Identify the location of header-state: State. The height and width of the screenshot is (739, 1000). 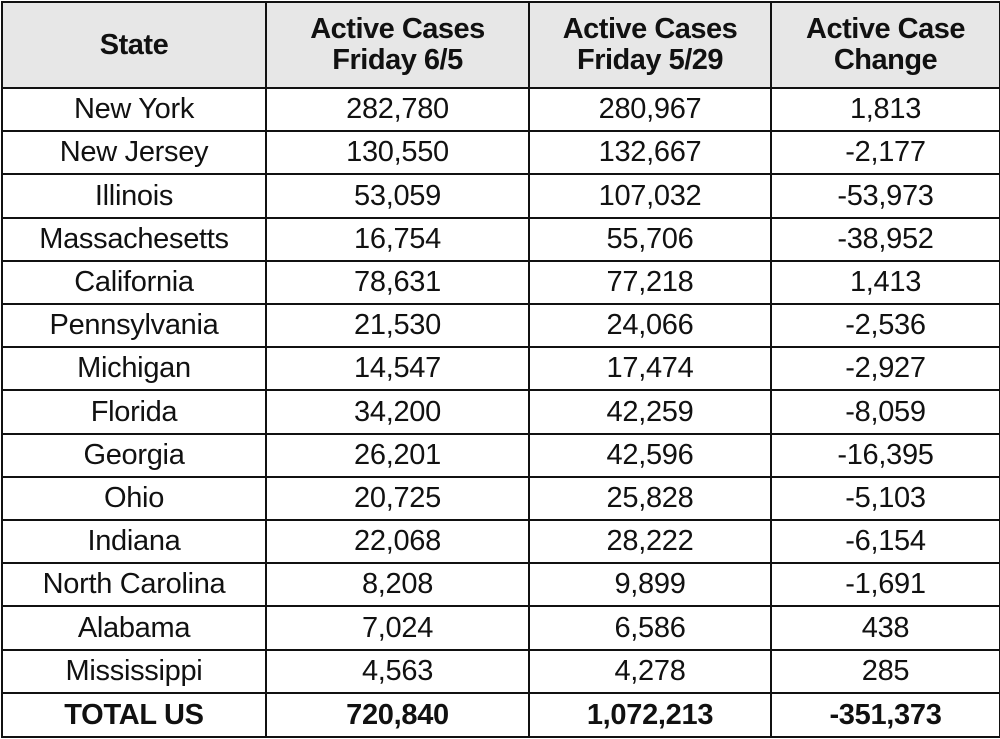
(134, 45).